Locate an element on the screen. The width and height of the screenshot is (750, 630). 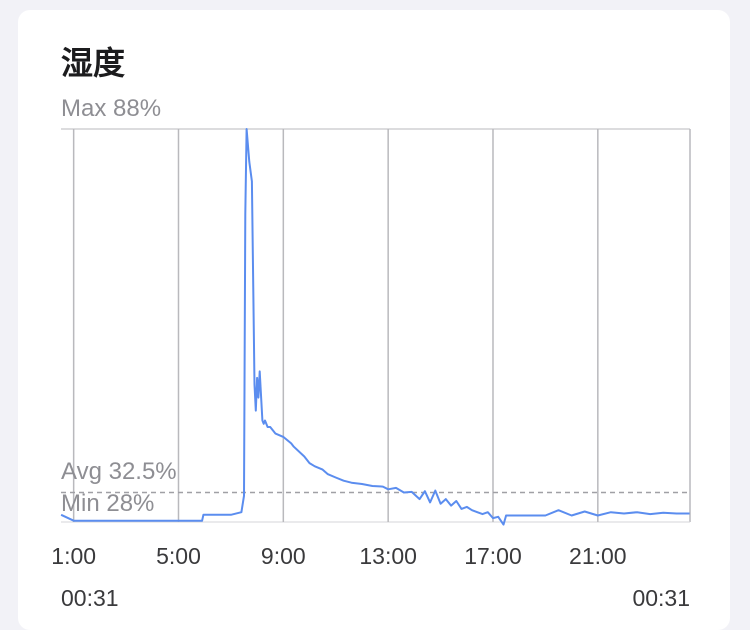
x-tick-label: 1:00 is located at coordinates (73, 556).